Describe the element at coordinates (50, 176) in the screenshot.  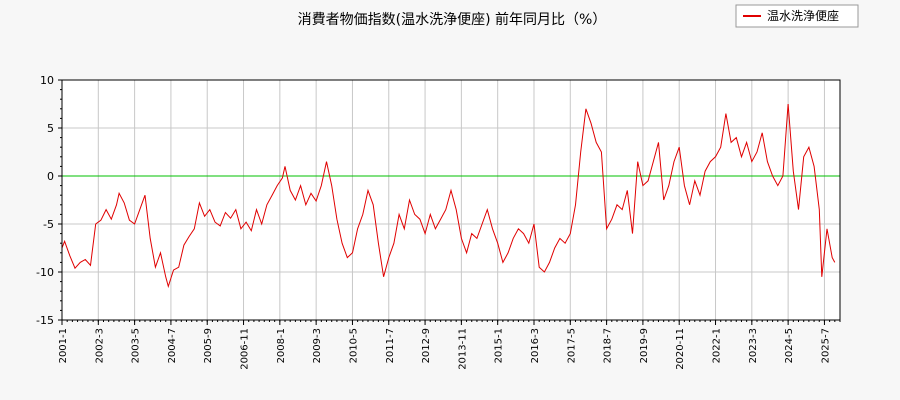
I see `y-tick-label: 0` at that location.